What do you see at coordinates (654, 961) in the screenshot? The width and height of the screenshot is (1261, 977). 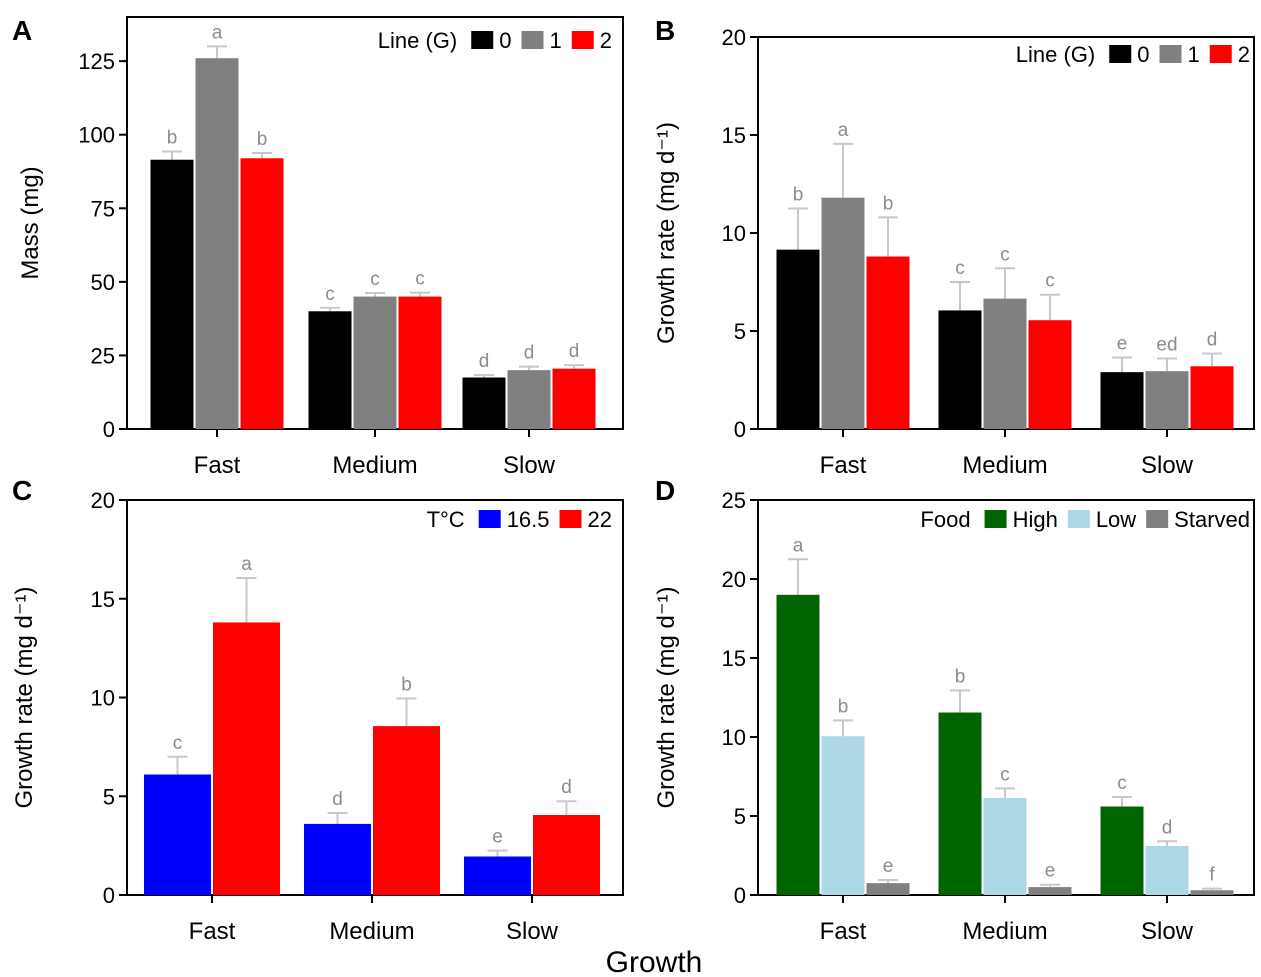 I see `figure-xlabel: Growth` at bounding box center [654, 961].